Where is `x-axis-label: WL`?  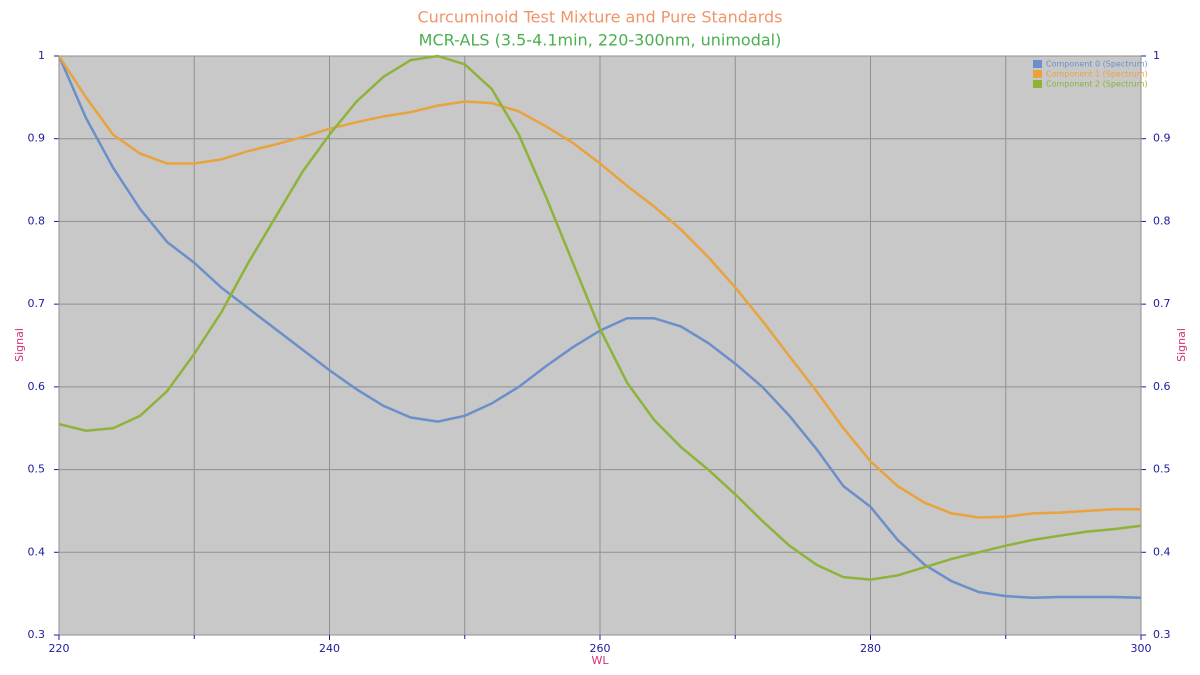 x-axis-label: WL is located at coordinates (600, 660).